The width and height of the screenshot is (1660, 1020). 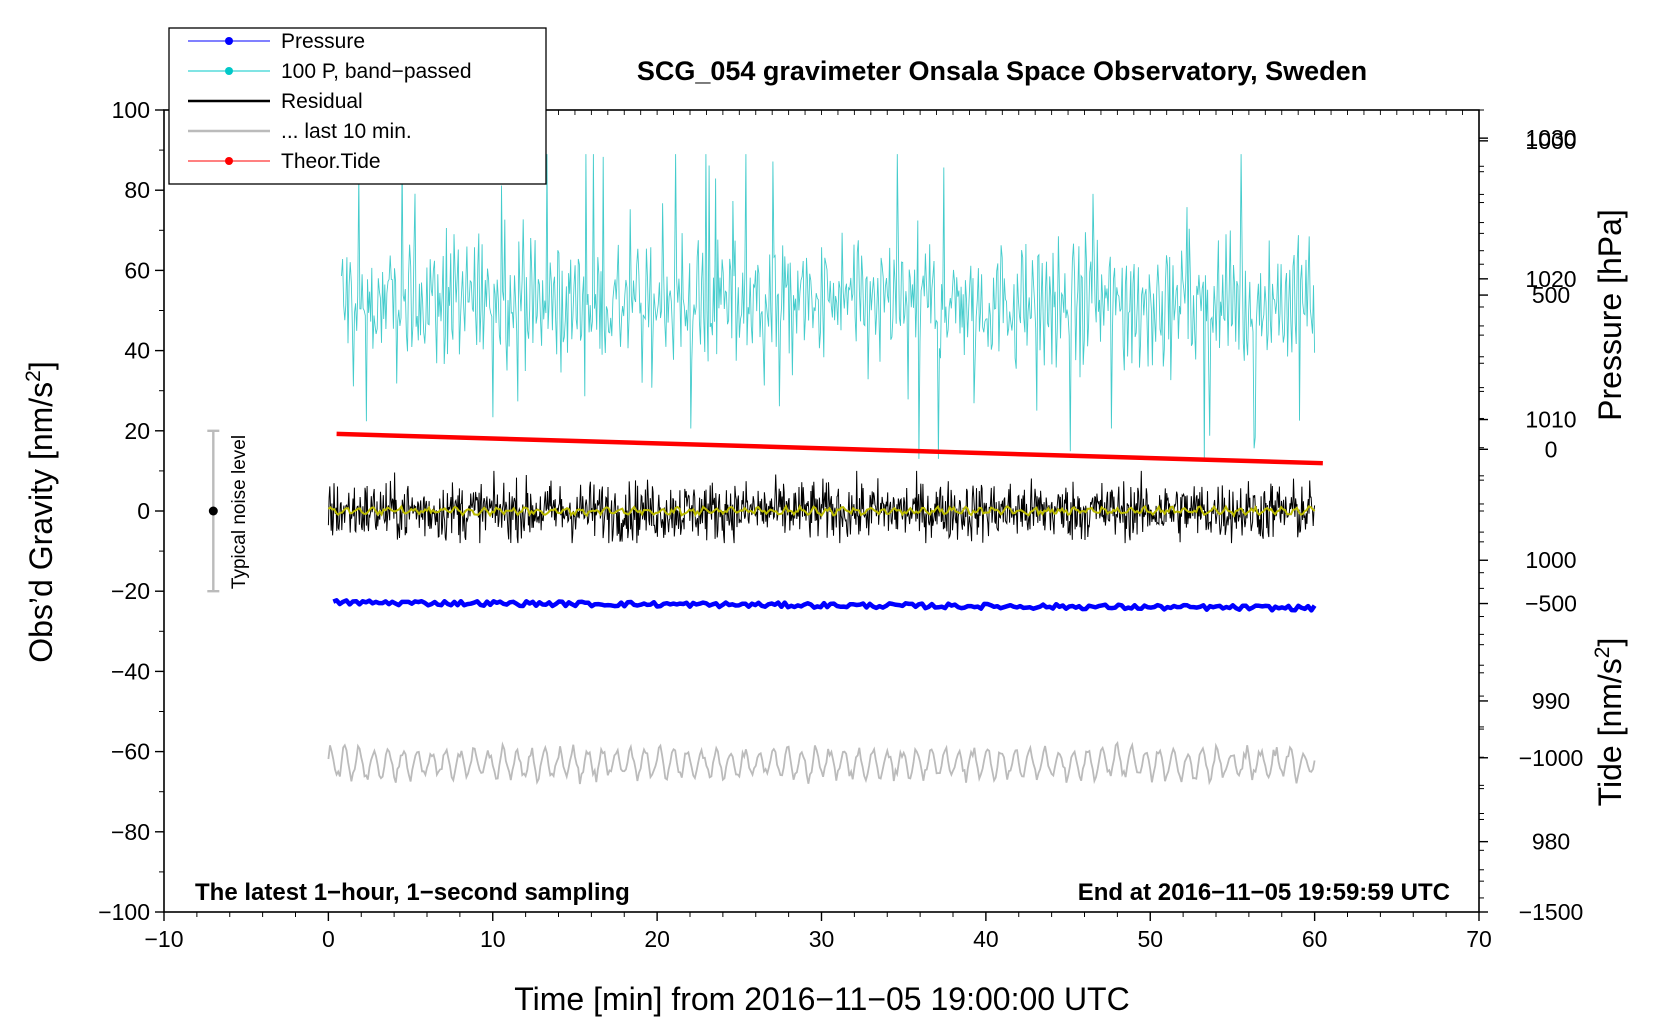 I want to click on x-tick-label: 20, so click(x=657, y=939).